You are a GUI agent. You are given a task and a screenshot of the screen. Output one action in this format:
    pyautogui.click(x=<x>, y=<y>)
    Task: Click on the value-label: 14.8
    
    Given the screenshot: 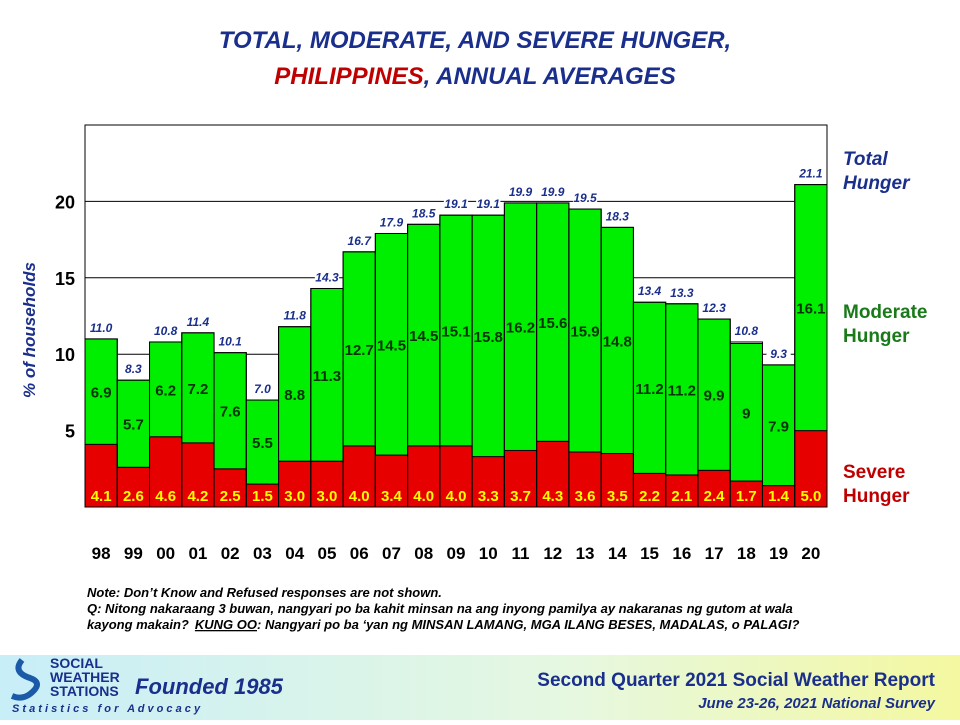 What is the action you would take?
    pyautogui.click(x=617, y=341)
    